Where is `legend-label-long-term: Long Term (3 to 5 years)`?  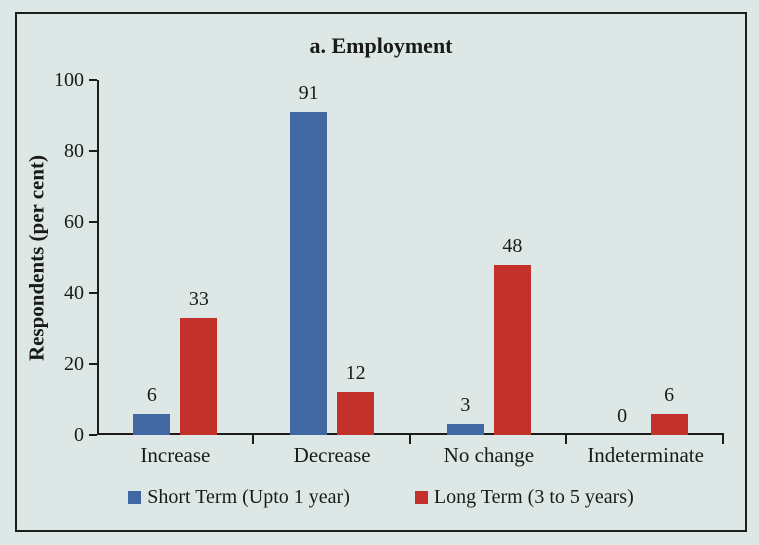 legend-label-long-term: Long Term (3 to 5 years) is located at coordinates (533, 497).